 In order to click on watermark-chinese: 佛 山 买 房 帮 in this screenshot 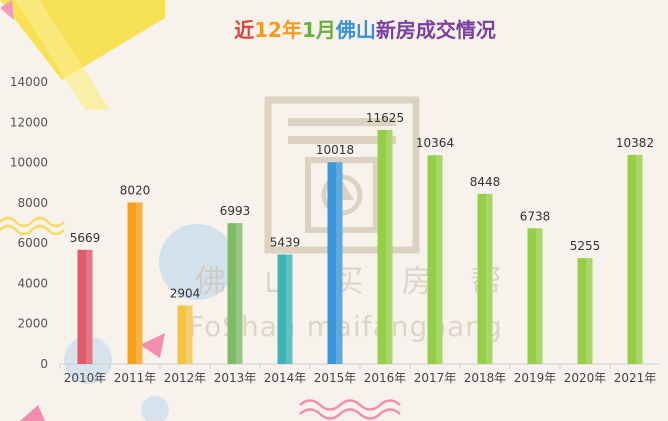, I will do `click(355, 282)`.